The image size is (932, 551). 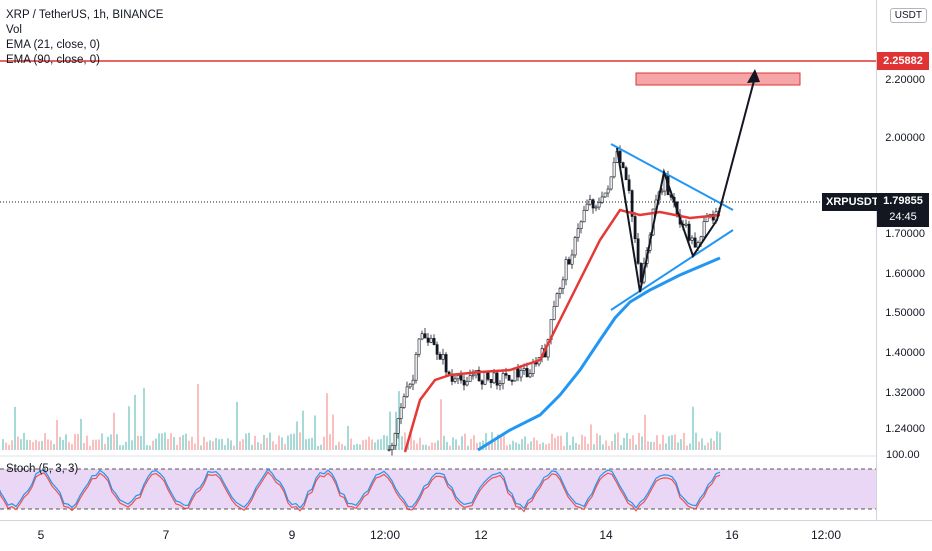 What do you see at coordinates (908, 15) in the screenshot?
I see `currency-badge: USDT` at bounding box center [908, 15].